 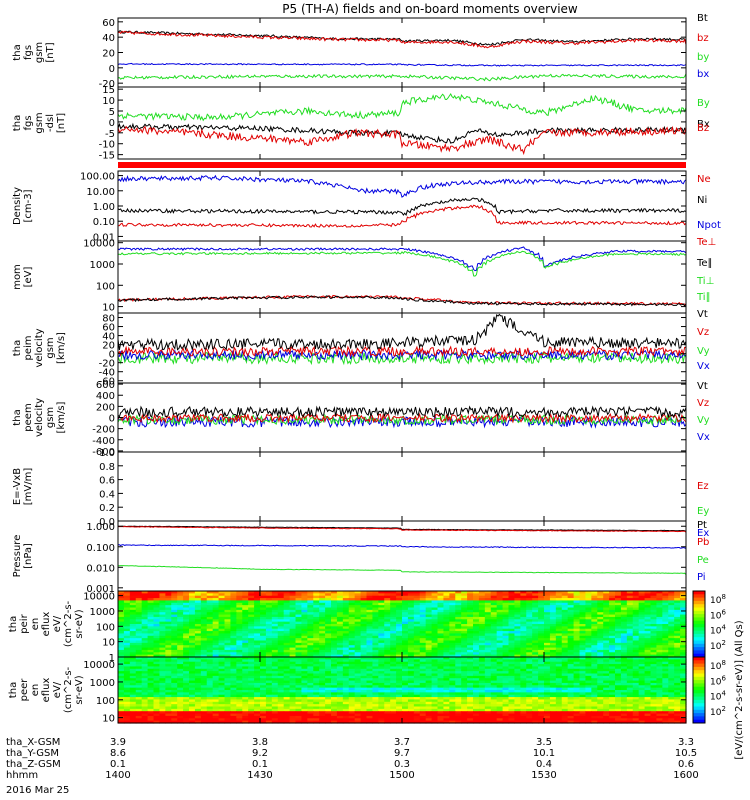 What do you see at coordinates (107, 145) in the screenshot?
I see `y-tick-label: -10` at bounding box center [107, 145].